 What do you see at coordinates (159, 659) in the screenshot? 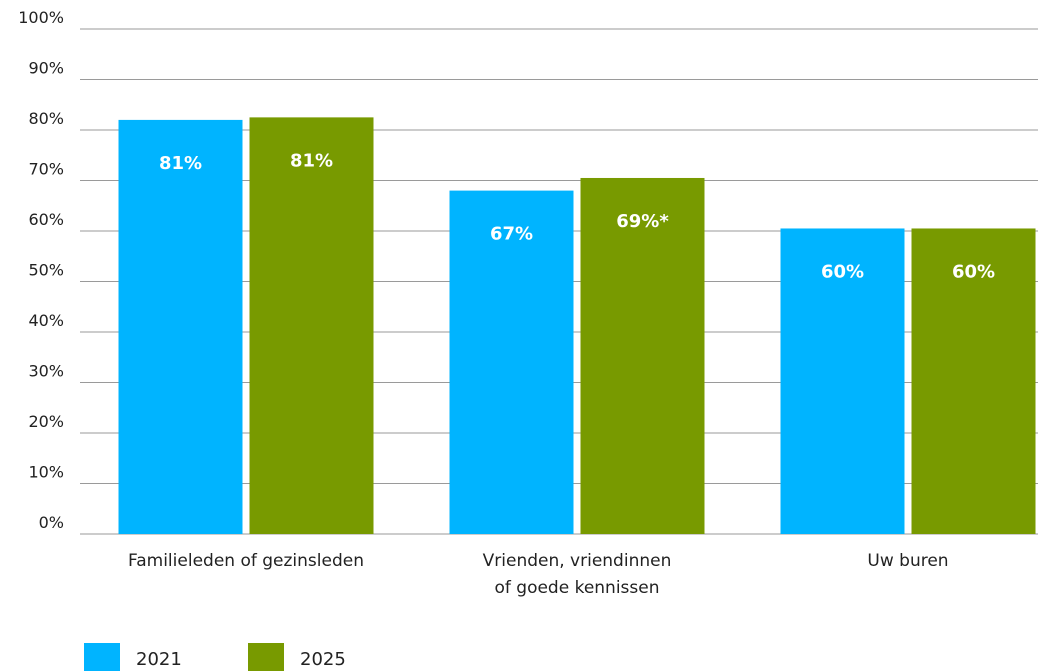
I see `legend-label: 2021` at bounding box center [159, 659].